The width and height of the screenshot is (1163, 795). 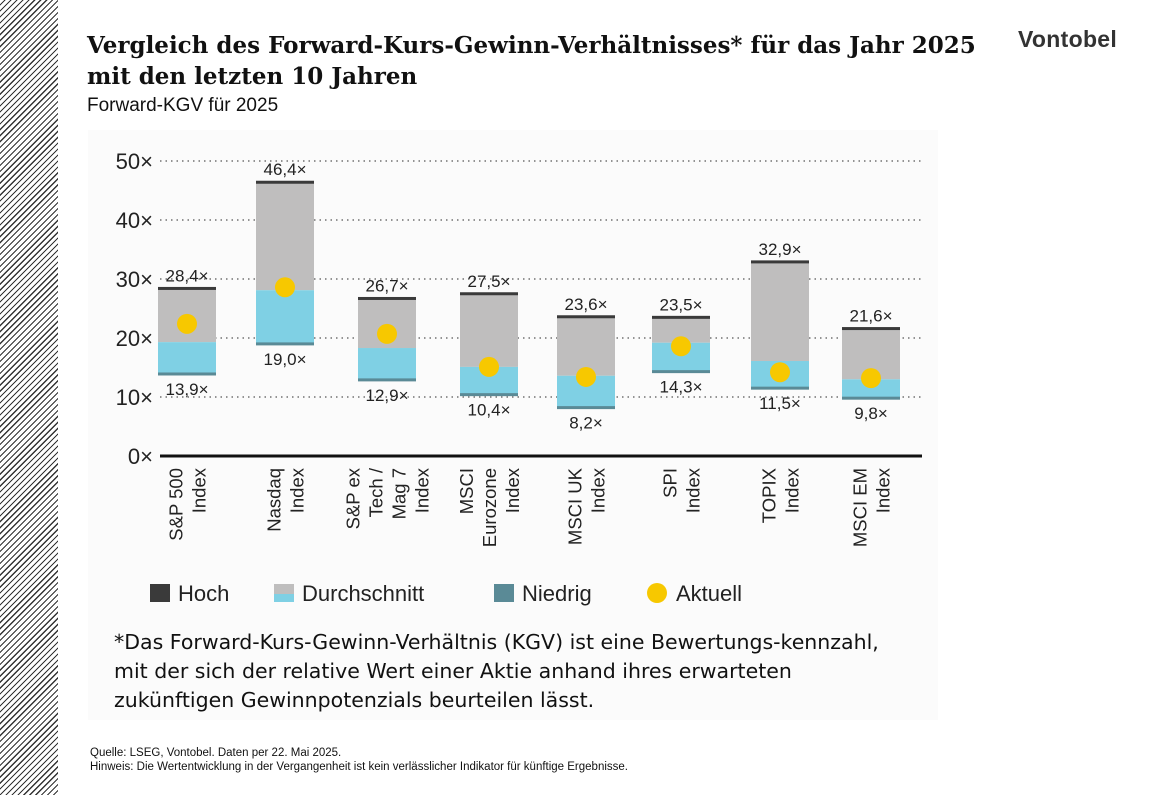 I want to click on legend-label: Durchschnitt, so click(x=363, y=593).